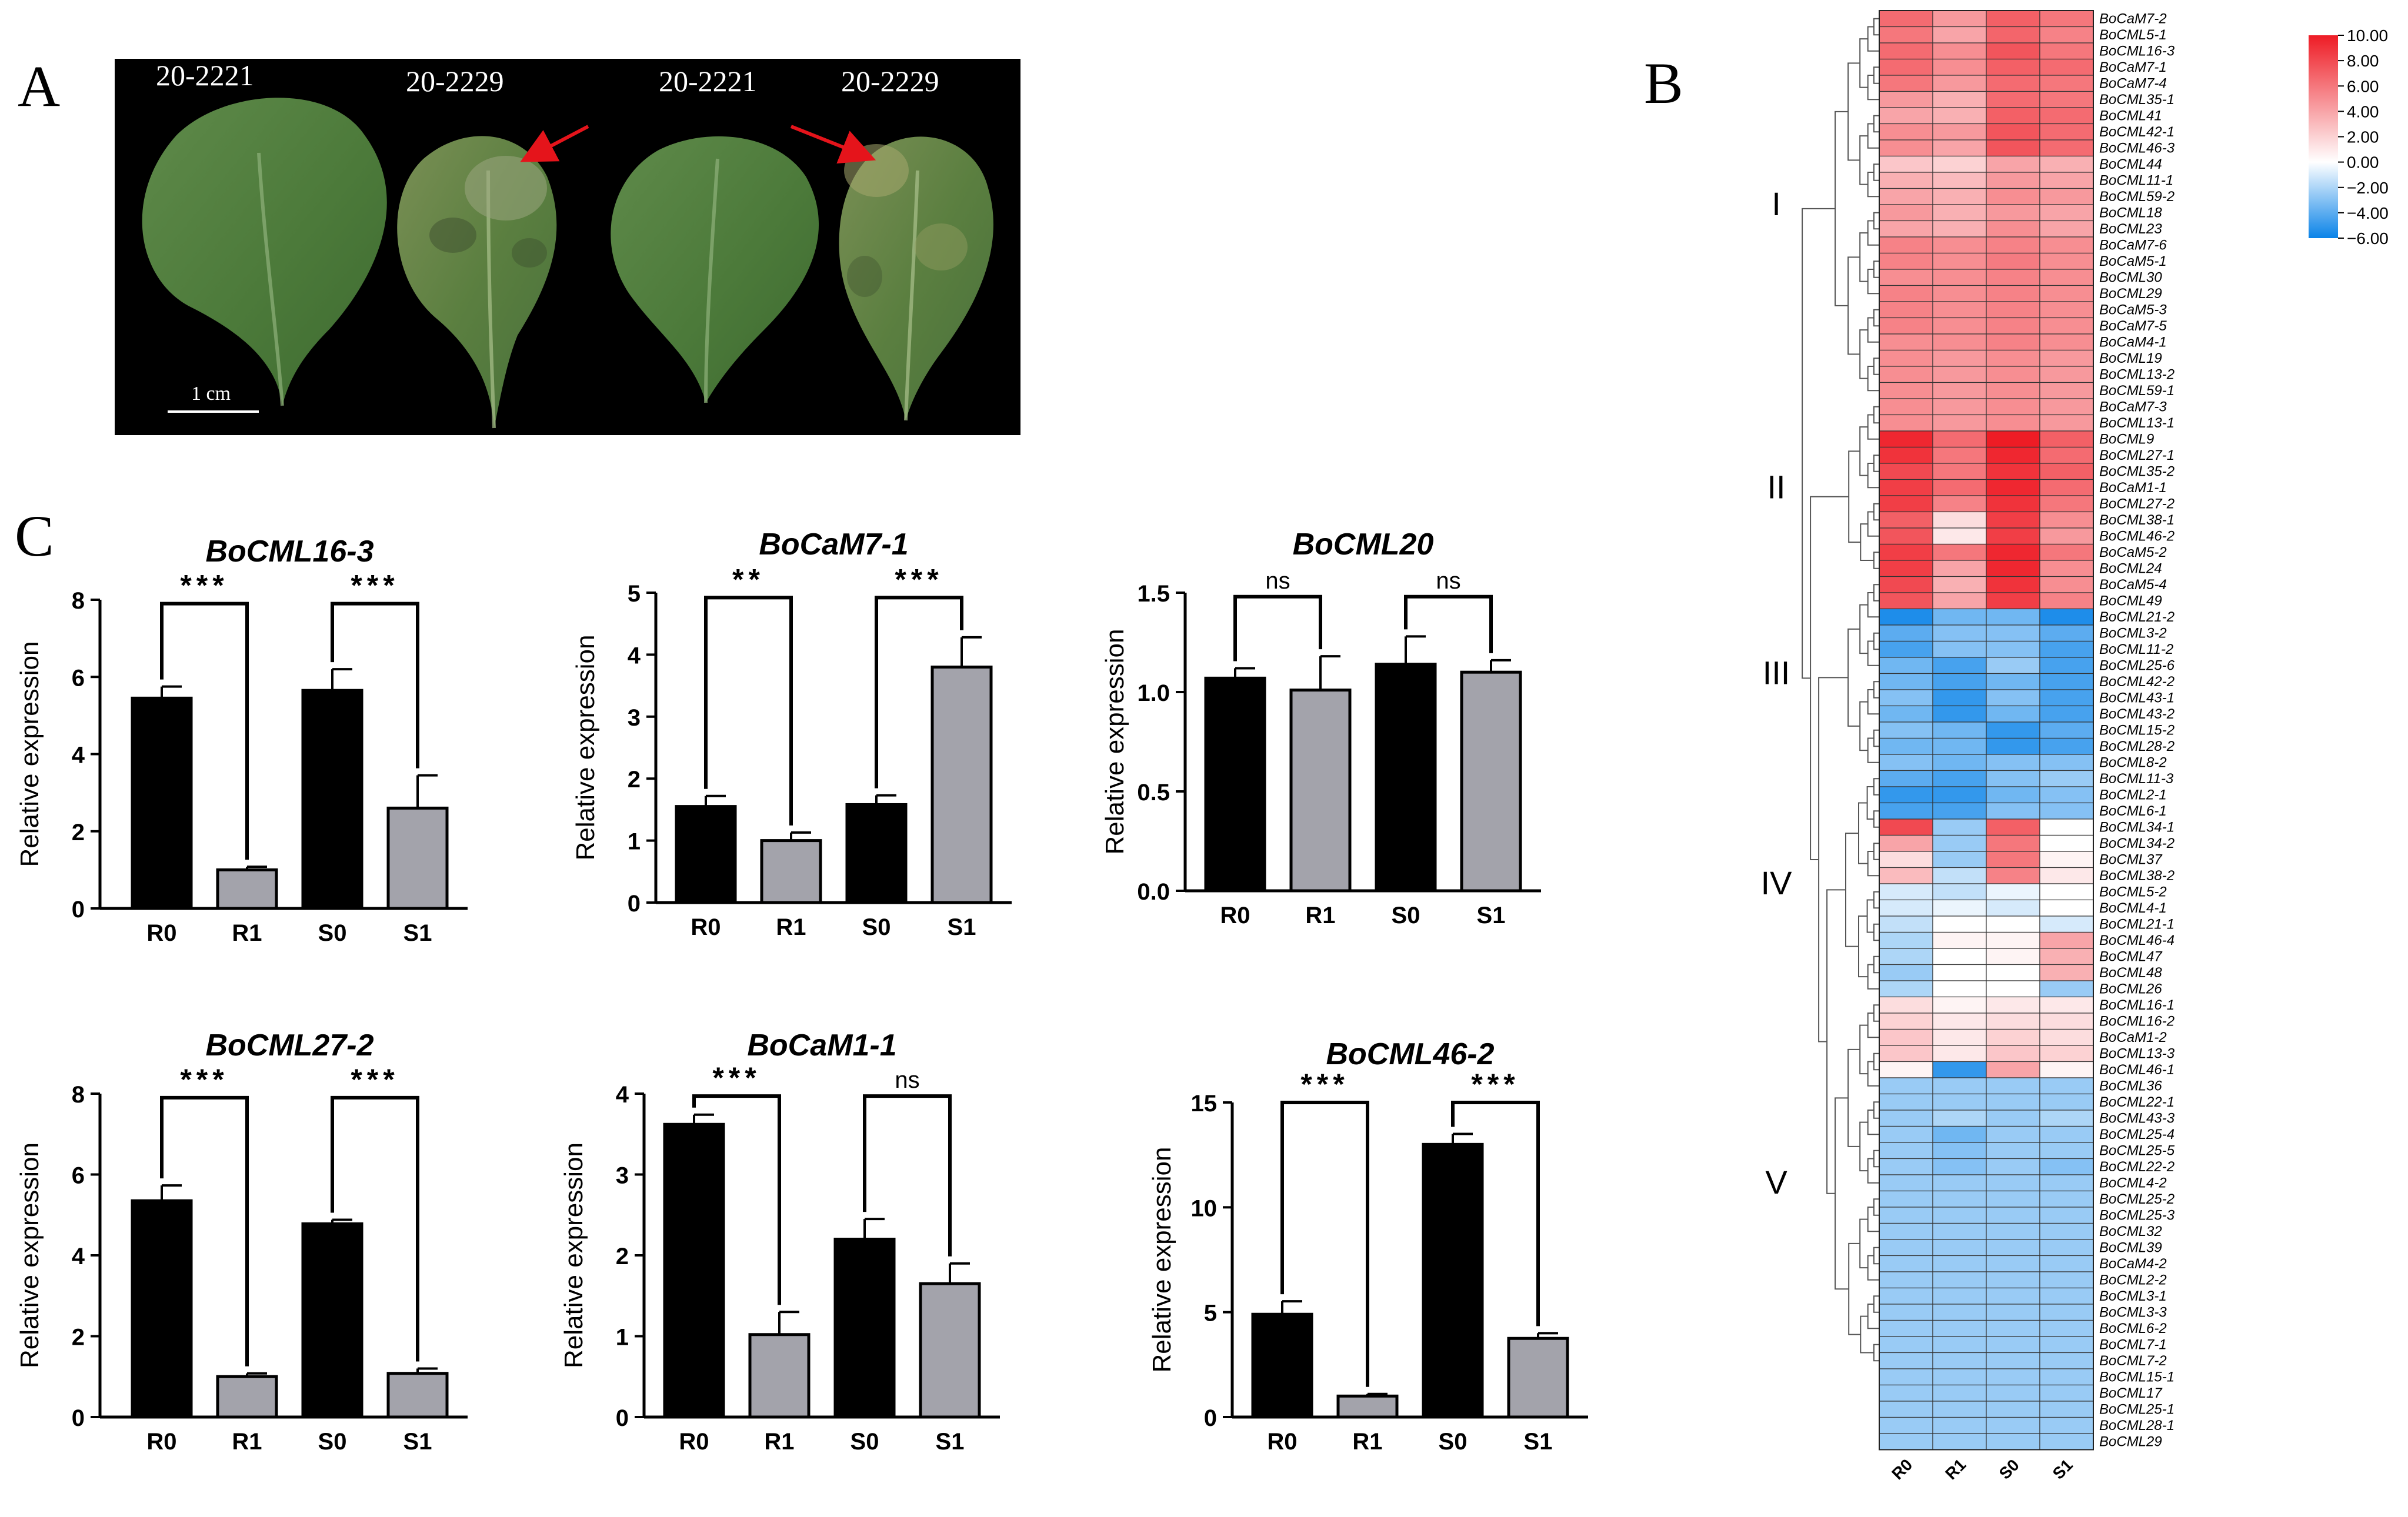 The width and height of the screenshot is (2408, 1517). I want to click on significance-label: **, so click(748, 579).